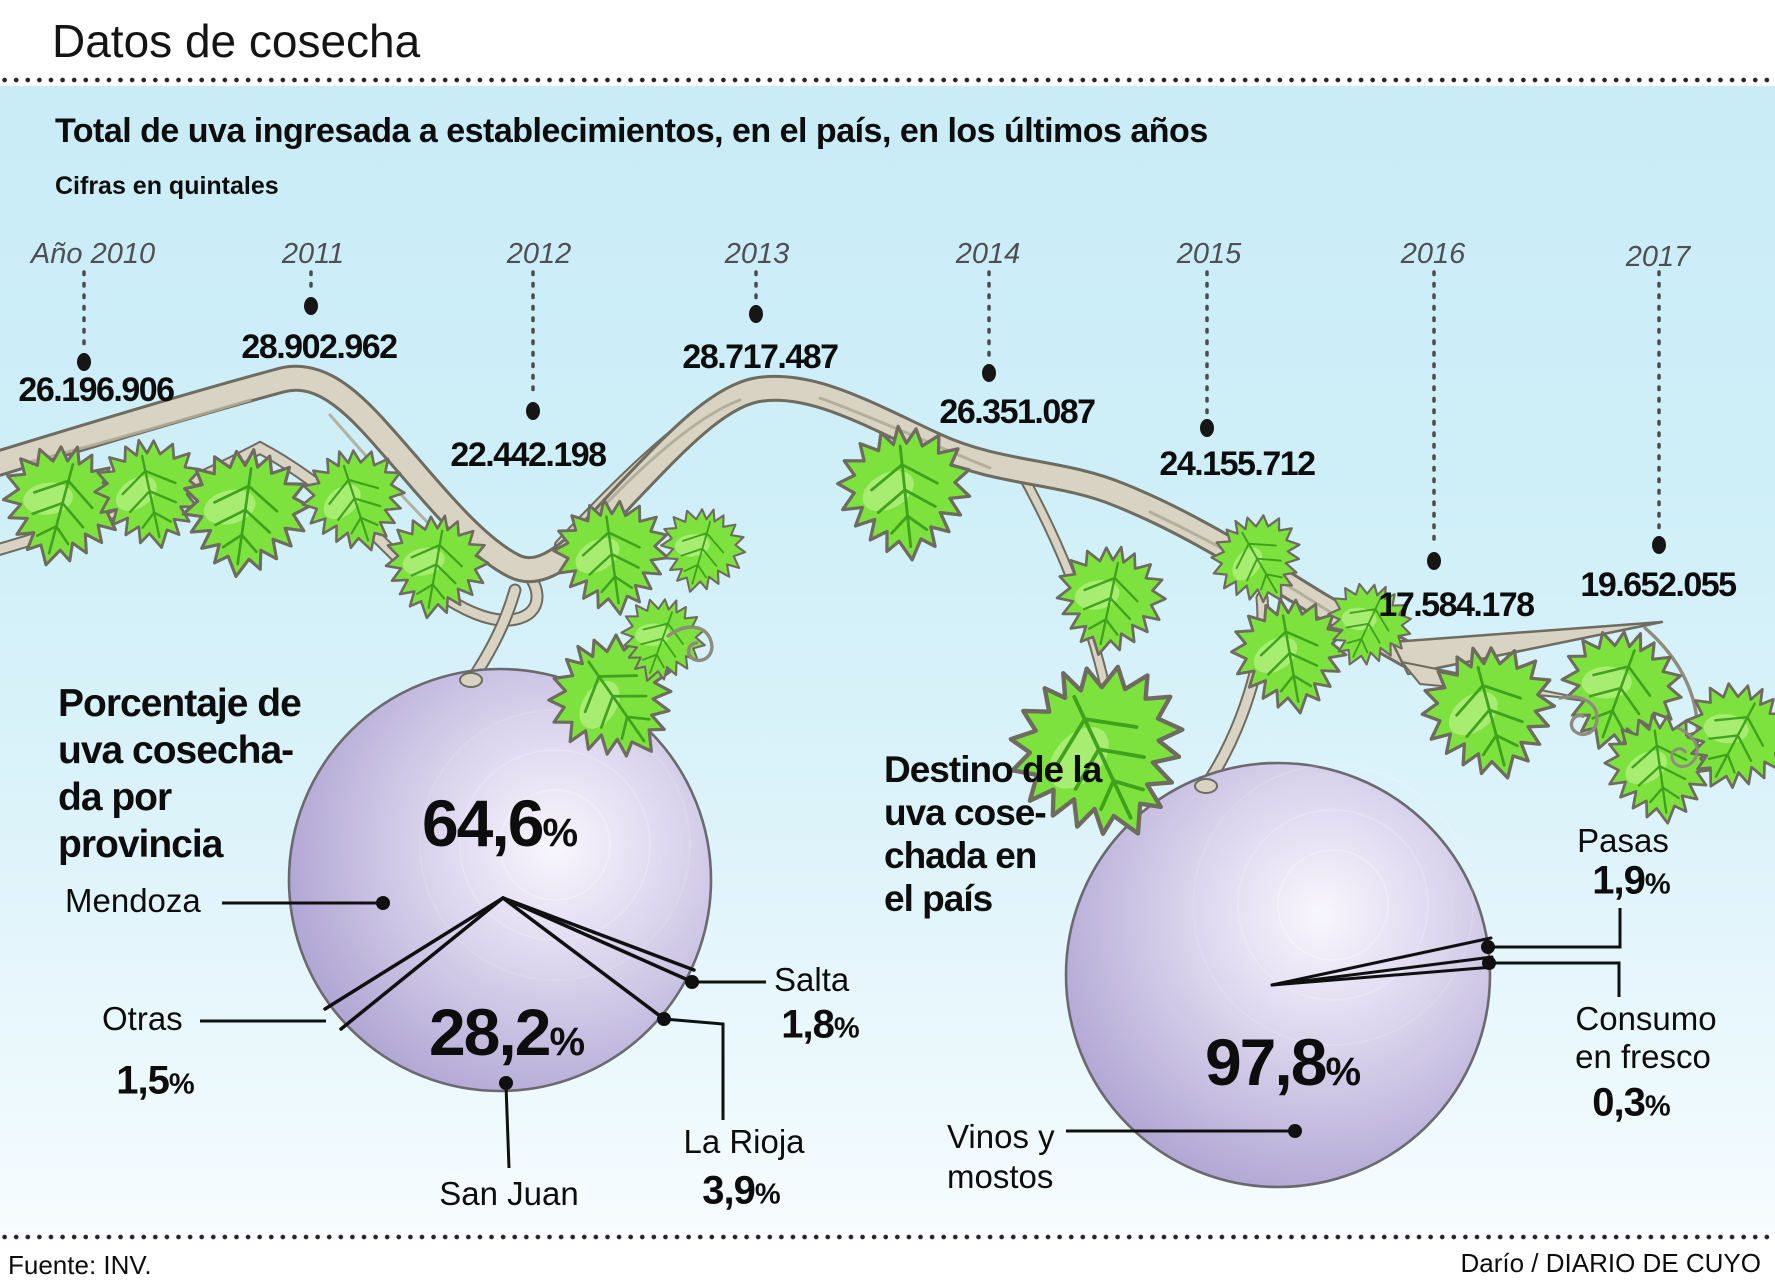 The image size is (1775, 1286). Describe the element at coordinates (167, 186) in the screenshot. I see `chart-subtitle: Cifras en quintales` at that location.